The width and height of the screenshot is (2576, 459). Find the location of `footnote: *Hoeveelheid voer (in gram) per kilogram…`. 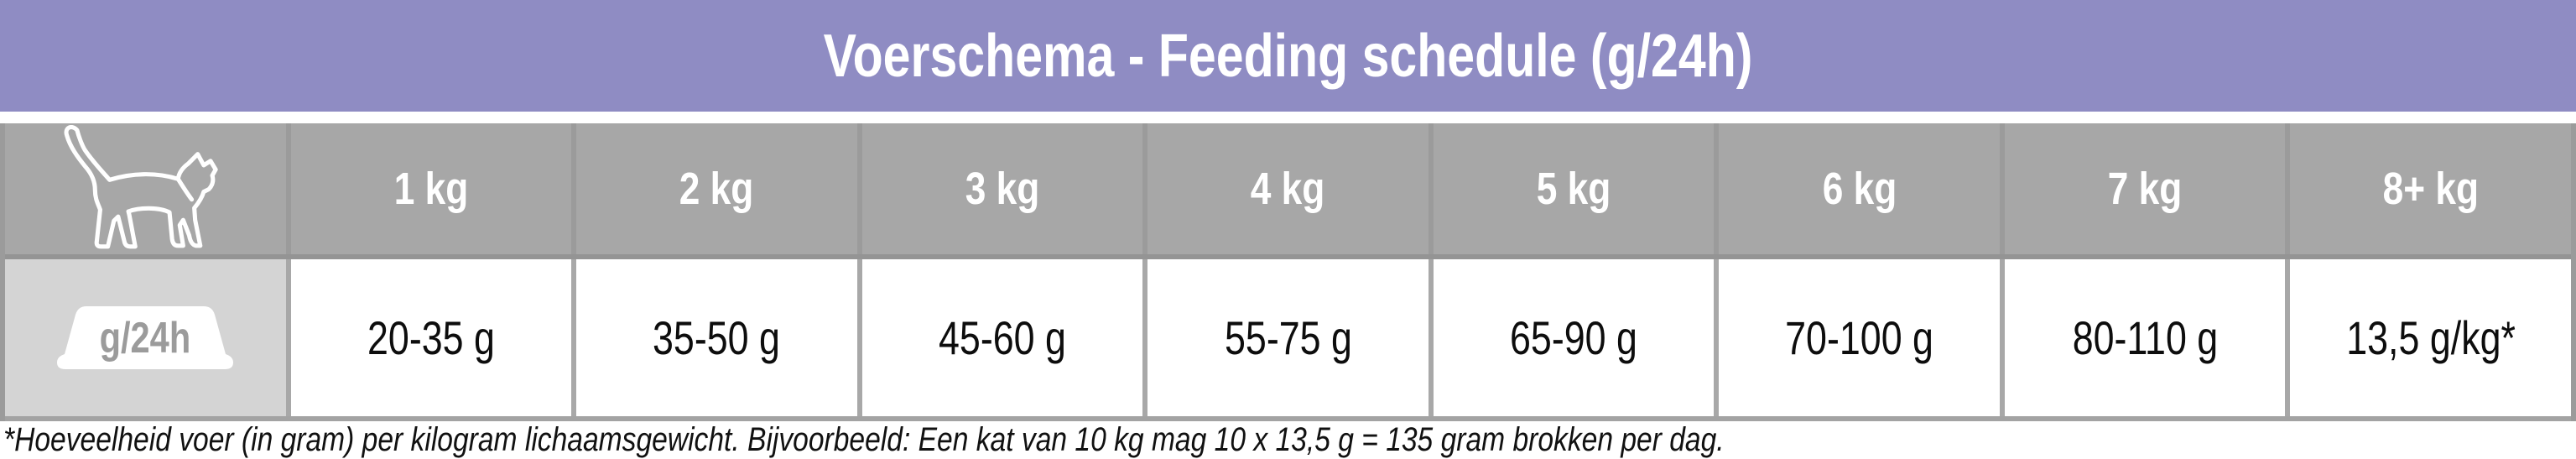

footnote: *Hoeveelheid voer (in gram) per kilogram… is located at coordinates (1288, 439).